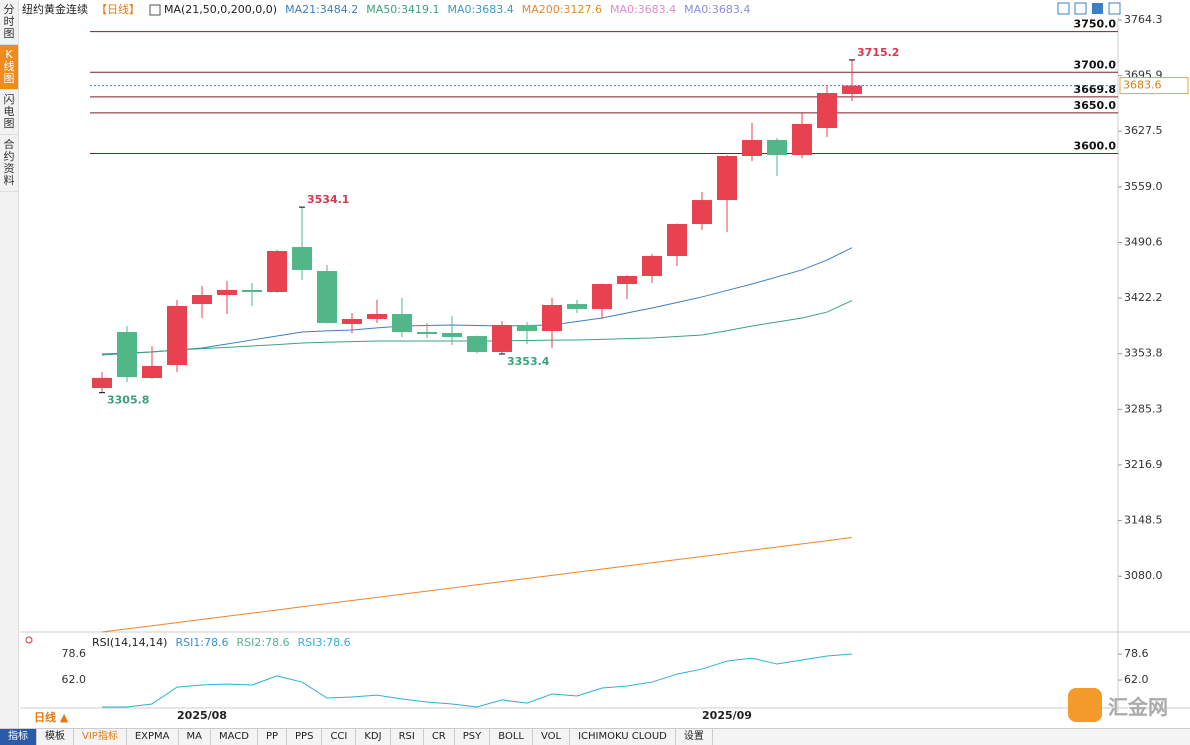 The height and width of the screenshot is (745, 1190). What do you see at coordinates (407, 737) in the screenshot?
I see `tab: RSI` at bounding box center [407, 737].